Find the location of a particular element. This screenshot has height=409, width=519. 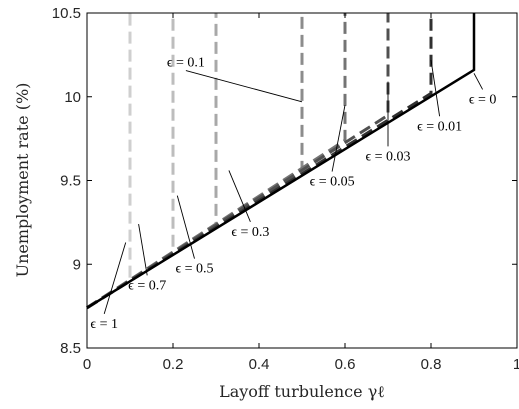

x-tick-label: 0 is located at coordinates (87, 364).